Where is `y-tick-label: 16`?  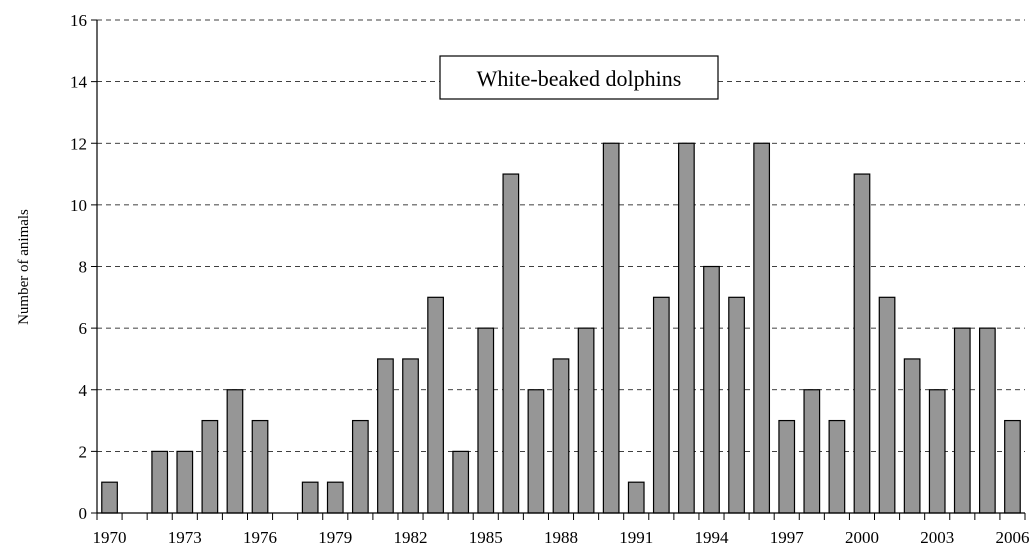 y-tick-label: 16 is located at coordinates (78, 20).